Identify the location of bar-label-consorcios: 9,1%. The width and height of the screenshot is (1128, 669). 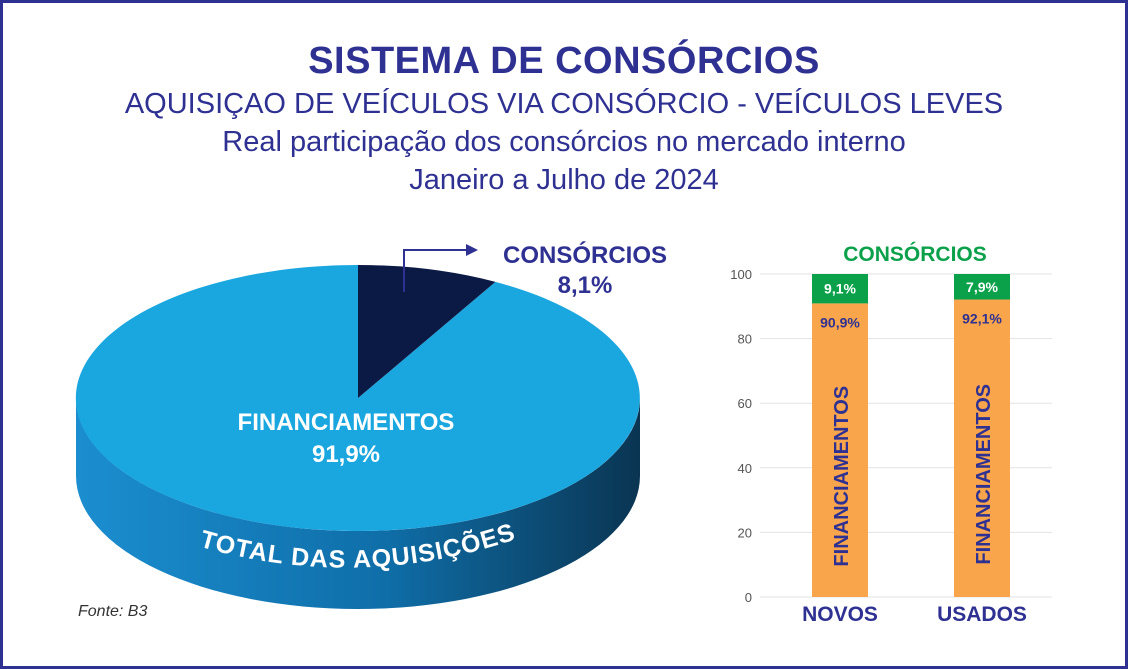
(840, 289).